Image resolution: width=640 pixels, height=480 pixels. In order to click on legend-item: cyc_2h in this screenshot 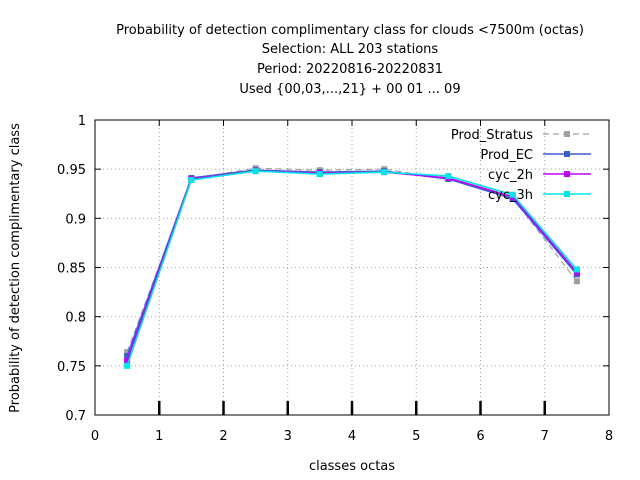, I will do `click(539, 175)`.